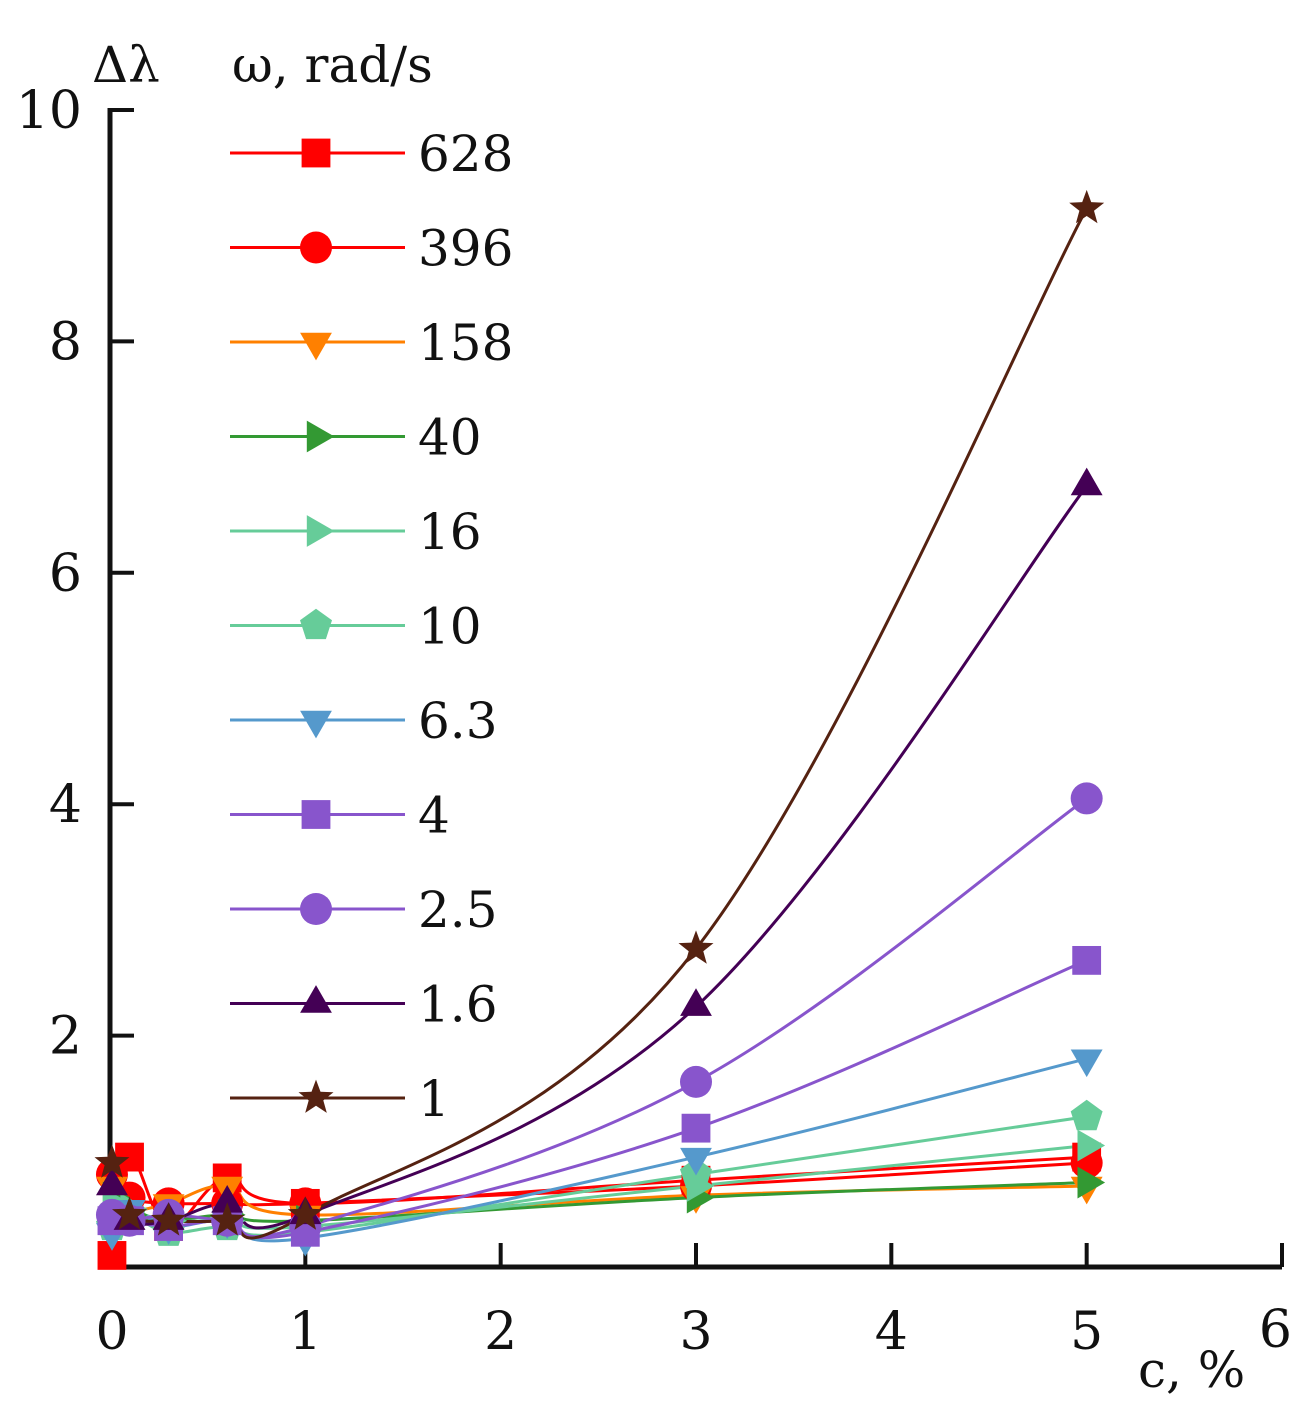 Image resolution: width=1315 pixels, height=1424 pixels. What do you see at coordinates (65, 805) in the screenshot?
I see `y-tick-label: 4` at bounding box center [65, 805].